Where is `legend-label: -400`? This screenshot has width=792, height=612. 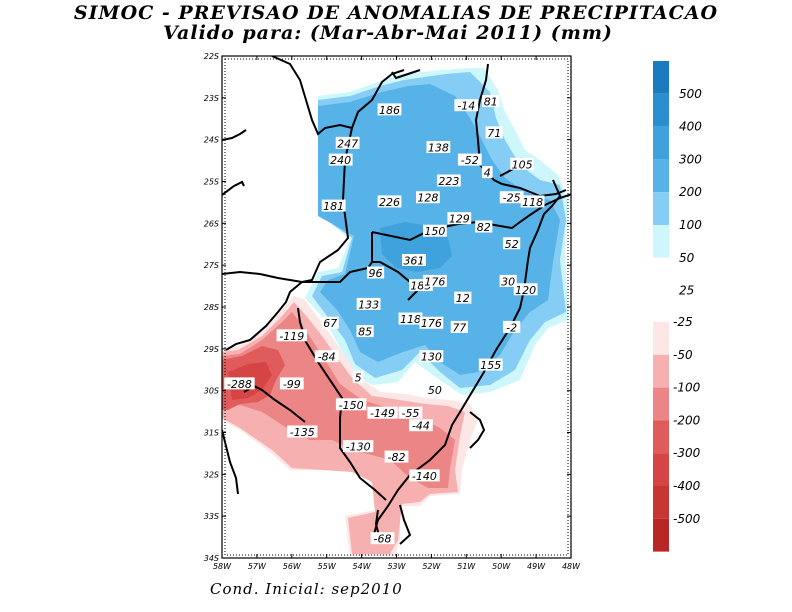
legend-label: -400 is located at coordinates (687, 486).